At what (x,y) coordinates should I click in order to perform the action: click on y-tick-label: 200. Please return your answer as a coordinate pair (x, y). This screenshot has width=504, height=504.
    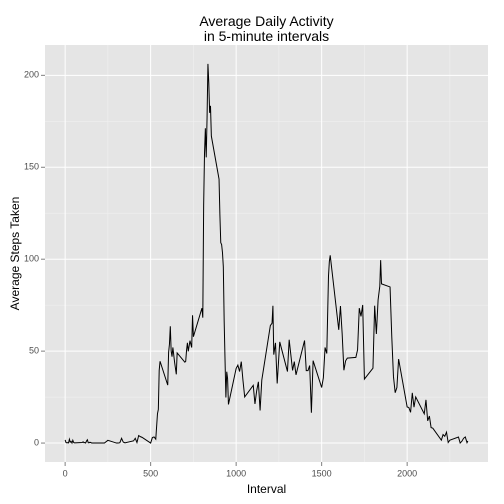
    Looking at the image, I should click on (31, 75).